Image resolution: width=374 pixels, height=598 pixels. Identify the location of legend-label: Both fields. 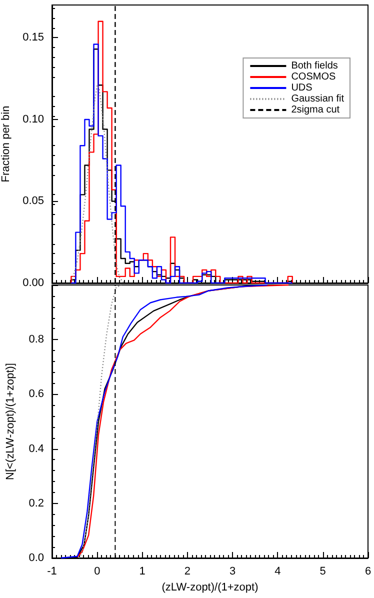
(314, 66).